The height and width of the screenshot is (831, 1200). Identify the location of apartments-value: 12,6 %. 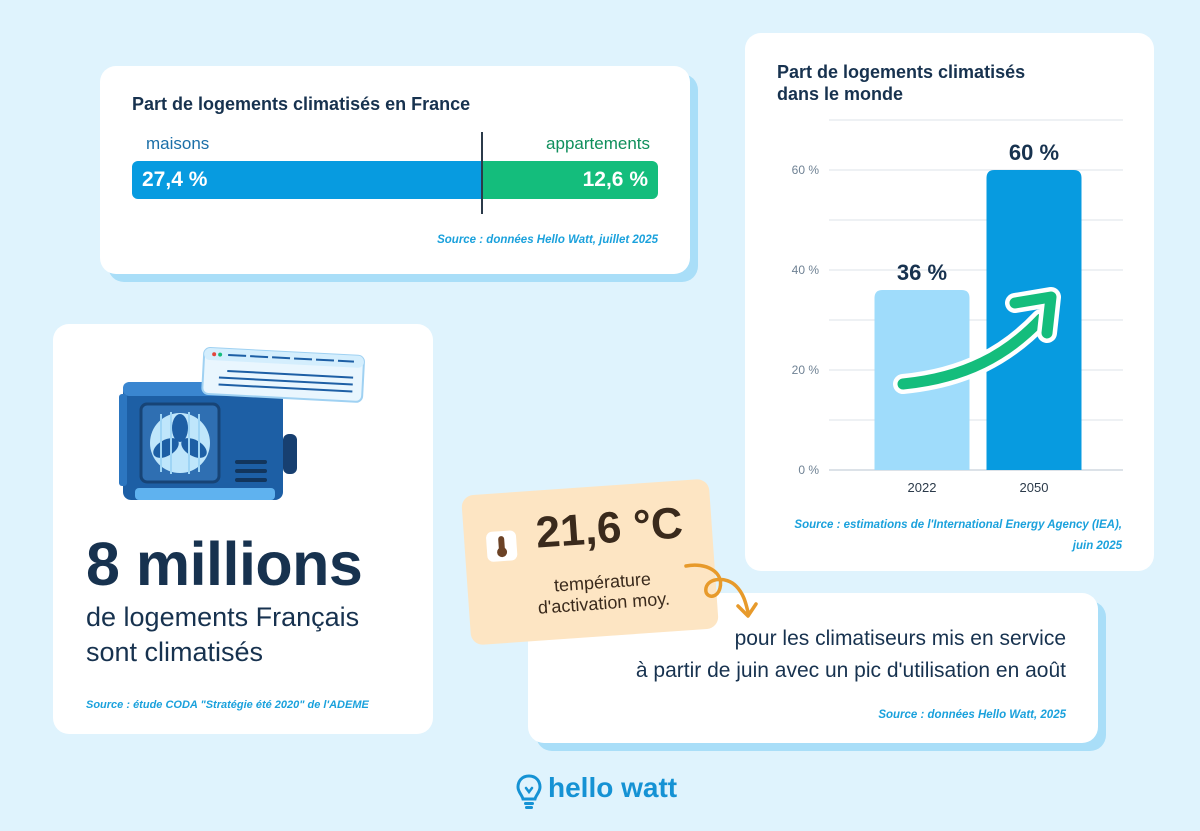
(615, 179).